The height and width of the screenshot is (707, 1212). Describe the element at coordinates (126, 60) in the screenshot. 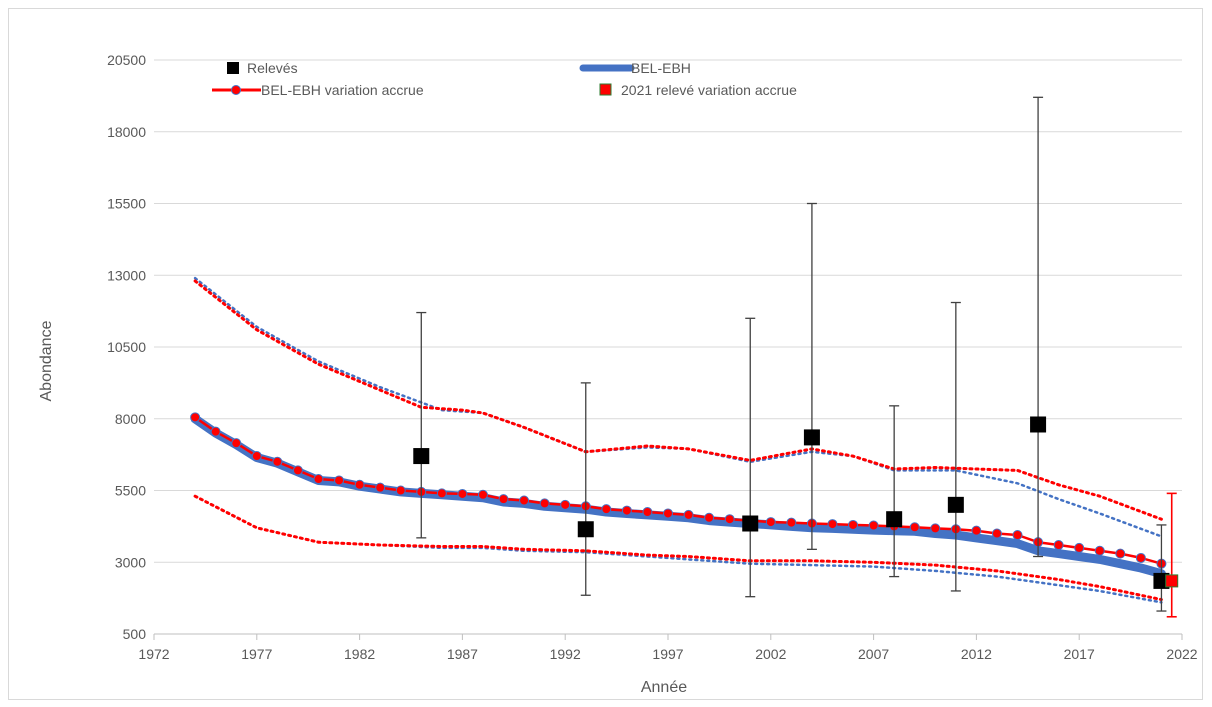

I see `y-tick-label: 20500` at that location.